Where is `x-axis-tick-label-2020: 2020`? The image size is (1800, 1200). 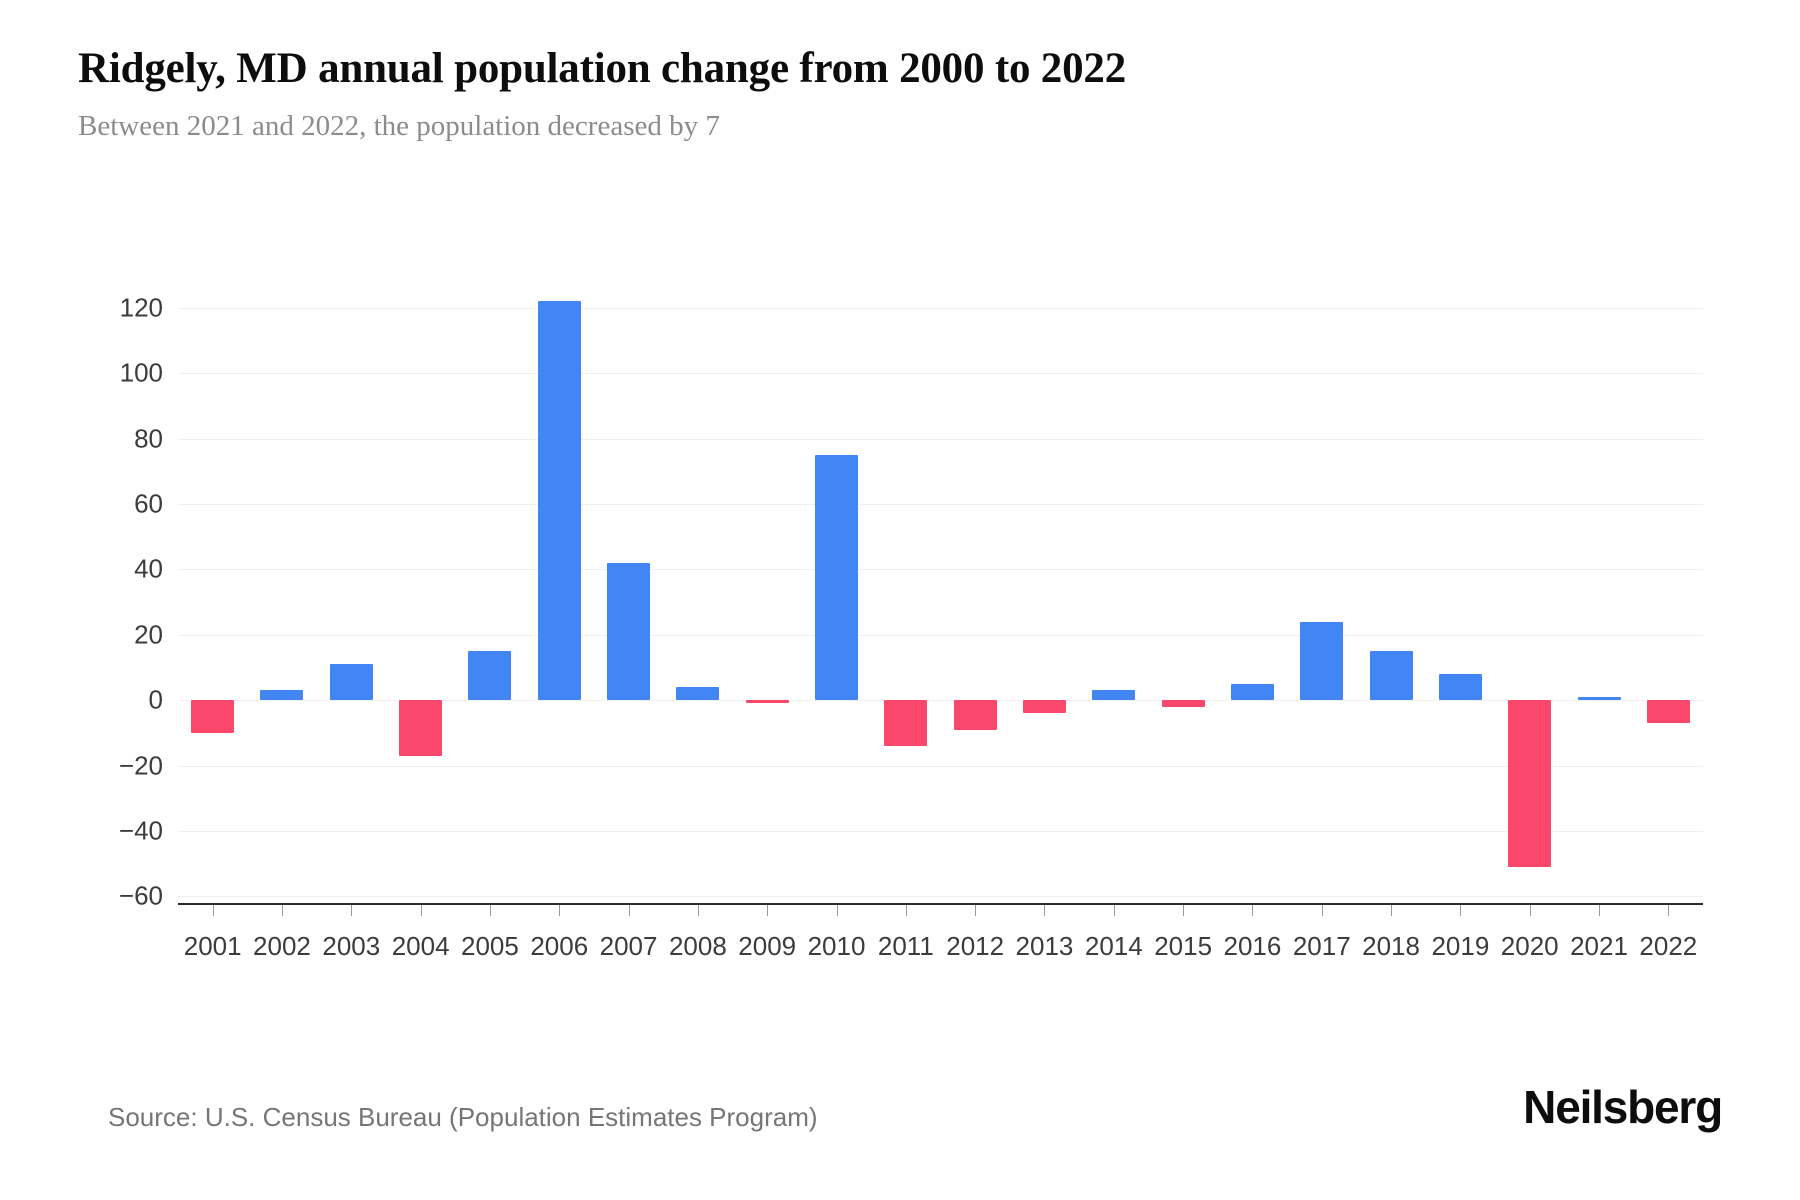 x-axis-tick-label-2020: 2020 is located at coordinates (1529, 946).